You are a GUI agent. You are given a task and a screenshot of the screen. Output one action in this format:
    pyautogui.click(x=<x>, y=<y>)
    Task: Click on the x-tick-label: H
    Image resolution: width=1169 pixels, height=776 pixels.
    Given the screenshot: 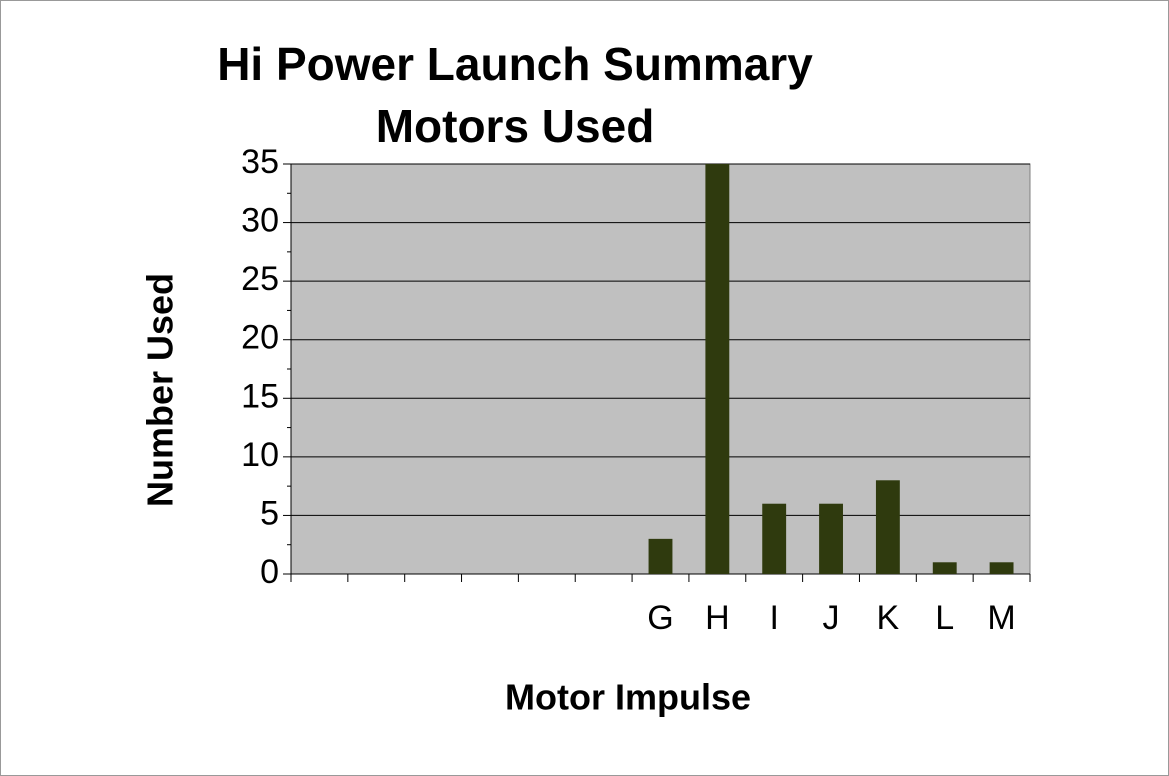 What is the action you would take?
    pyautogui.click(x=717, y=618)
    